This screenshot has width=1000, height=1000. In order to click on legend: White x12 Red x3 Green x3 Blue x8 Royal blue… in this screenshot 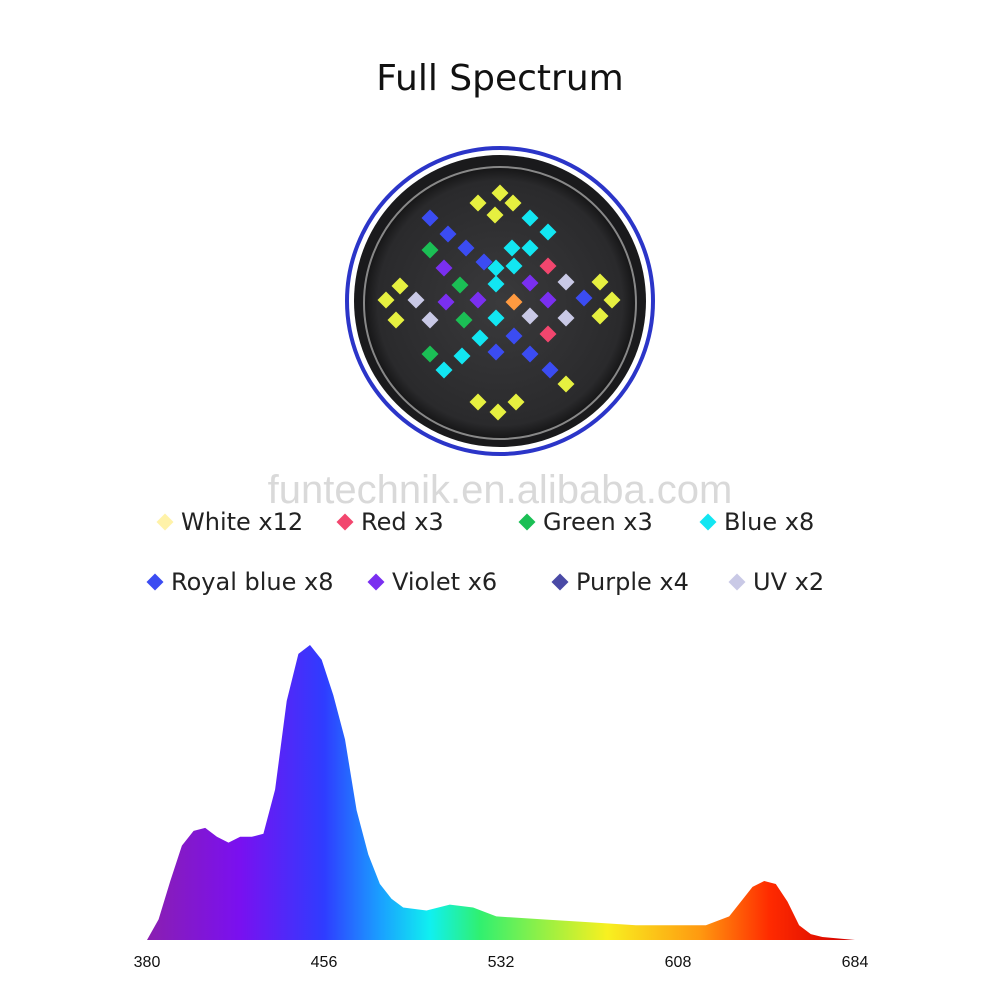, I will do `click(485, 552)`.